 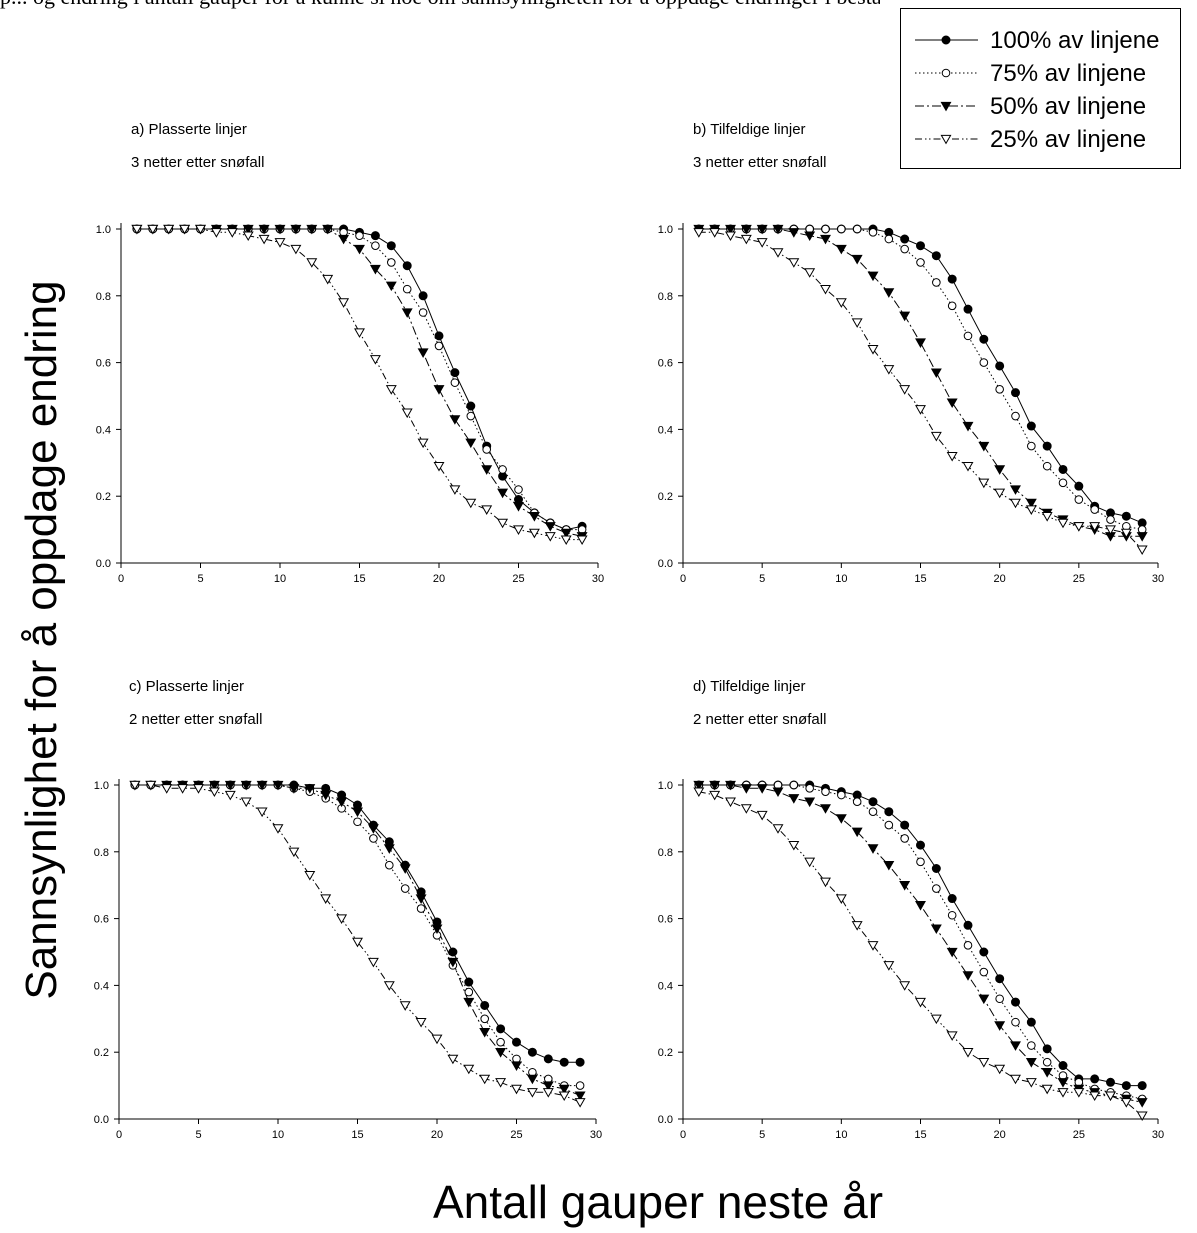 What do you see at coordinates (186, 686) in the screenshot?
I see `panel-title: c) Plasserte linjer` at bounding box center [186, 686].